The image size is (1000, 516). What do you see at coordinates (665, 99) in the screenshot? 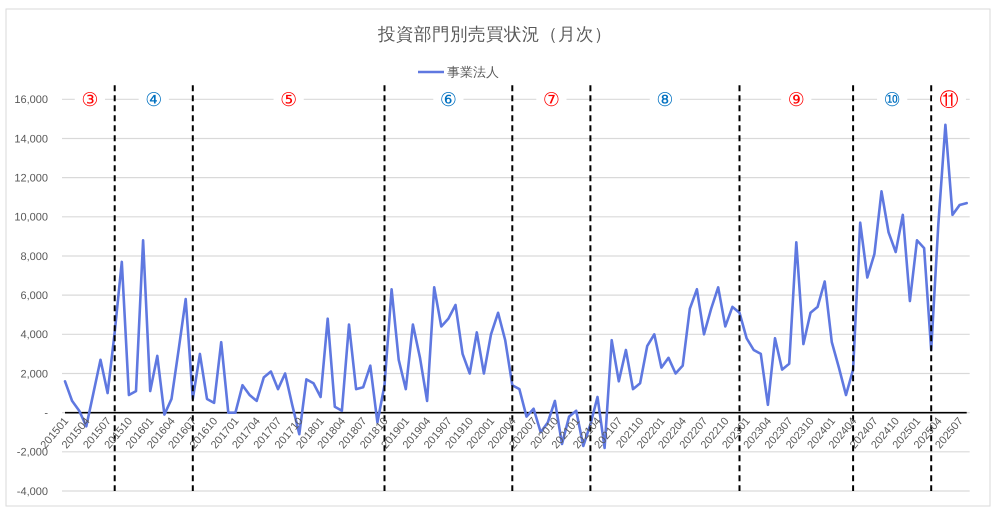
I see `annotation: ⑧` at bounding box center [665, 99].